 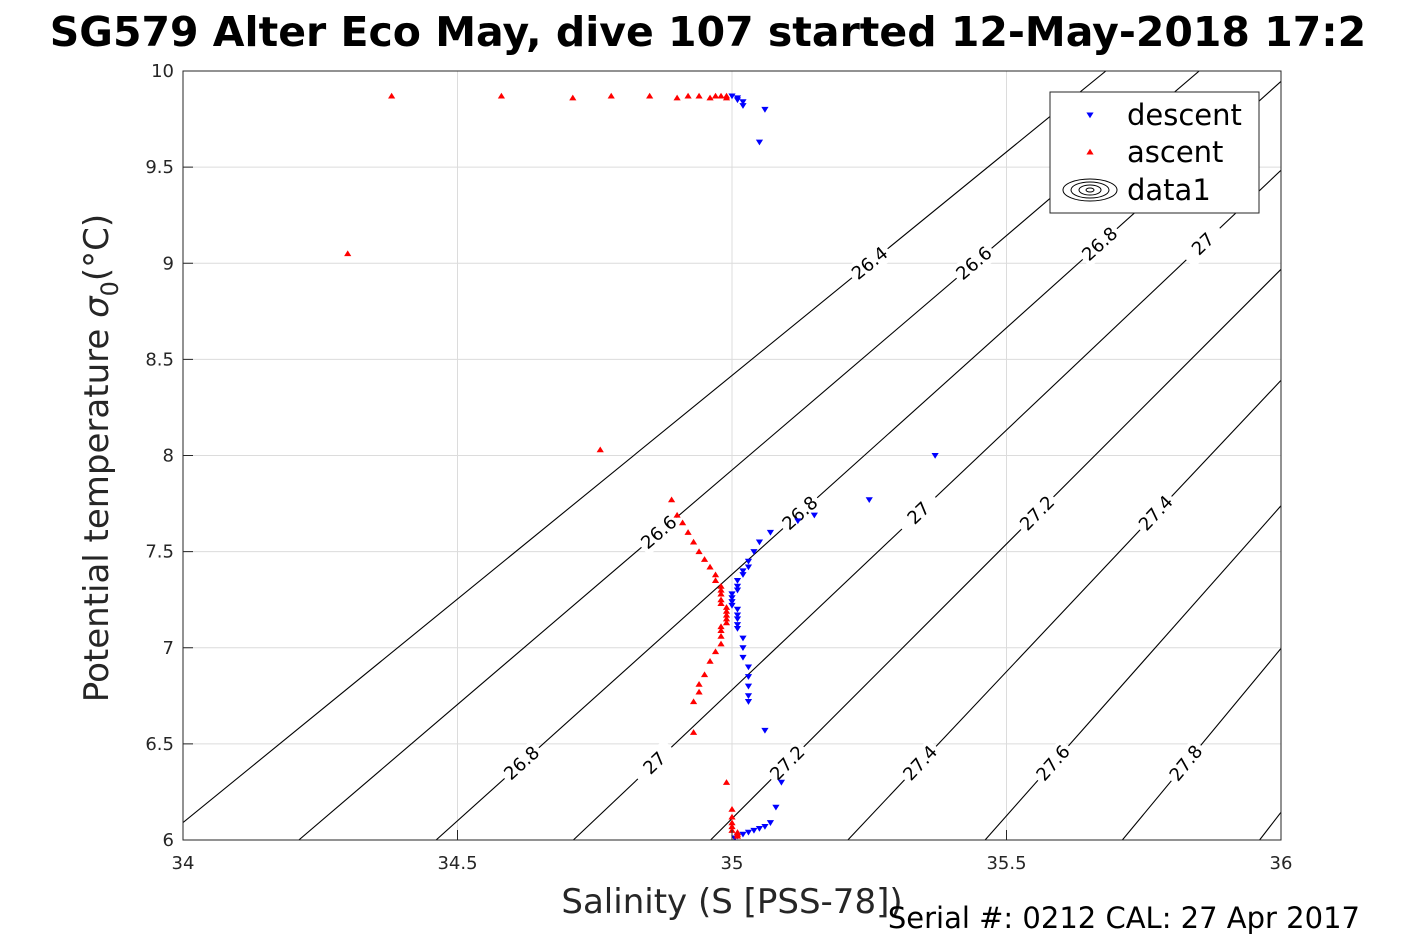 I want to click on legend-label: ascent, so click(x=1175, y=152).